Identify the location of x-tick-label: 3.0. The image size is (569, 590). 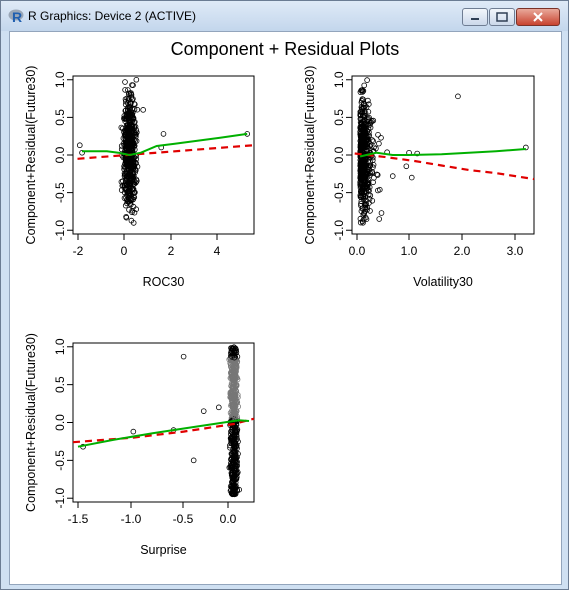
(515, 251).